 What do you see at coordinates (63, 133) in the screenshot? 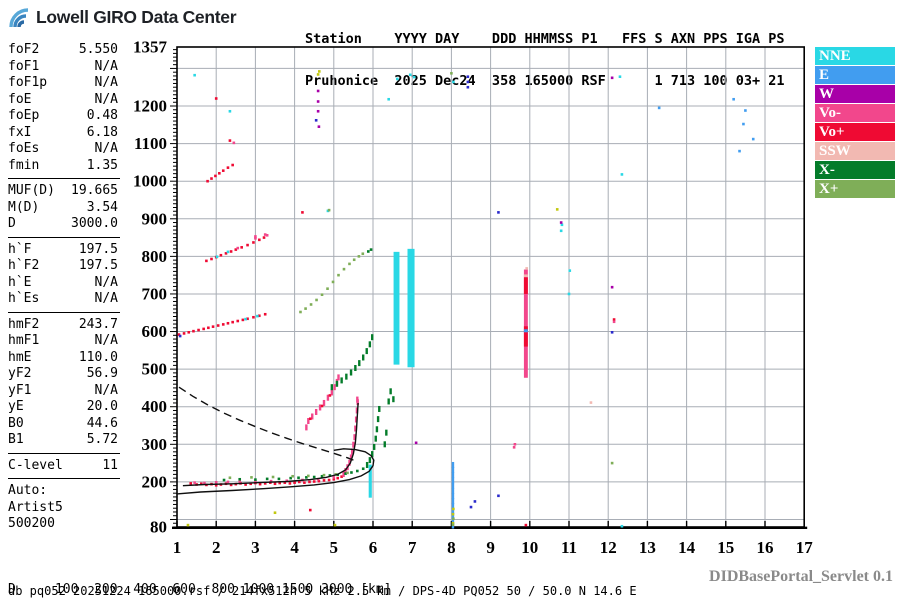
I see `param-row: fxI 6.18` at bounding box center [63, 133].